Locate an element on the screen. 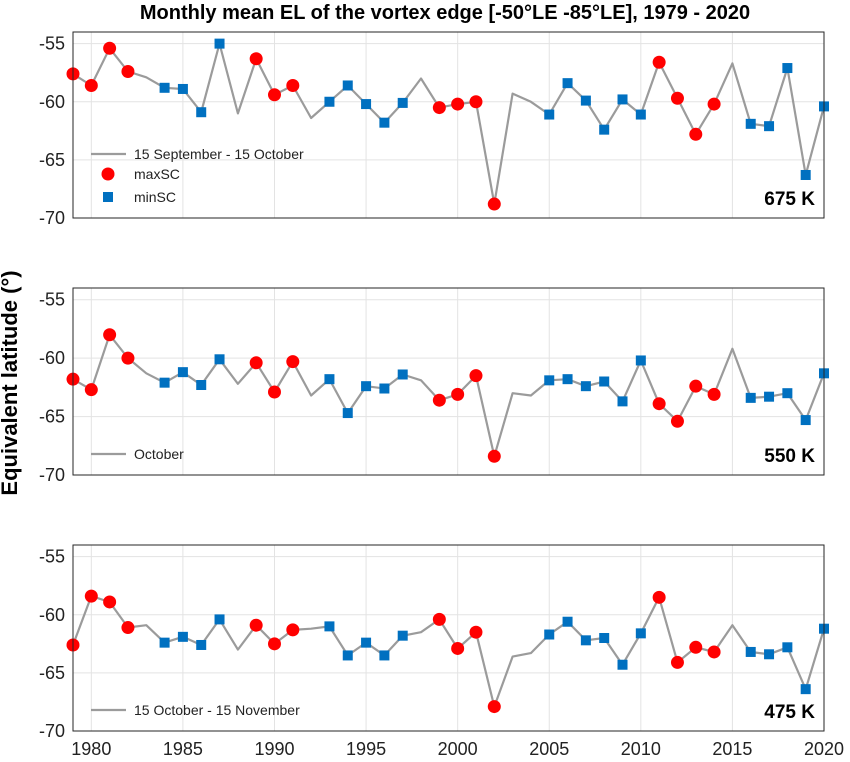  x-tick-label: 1980 is located at coordinates (91, 749).